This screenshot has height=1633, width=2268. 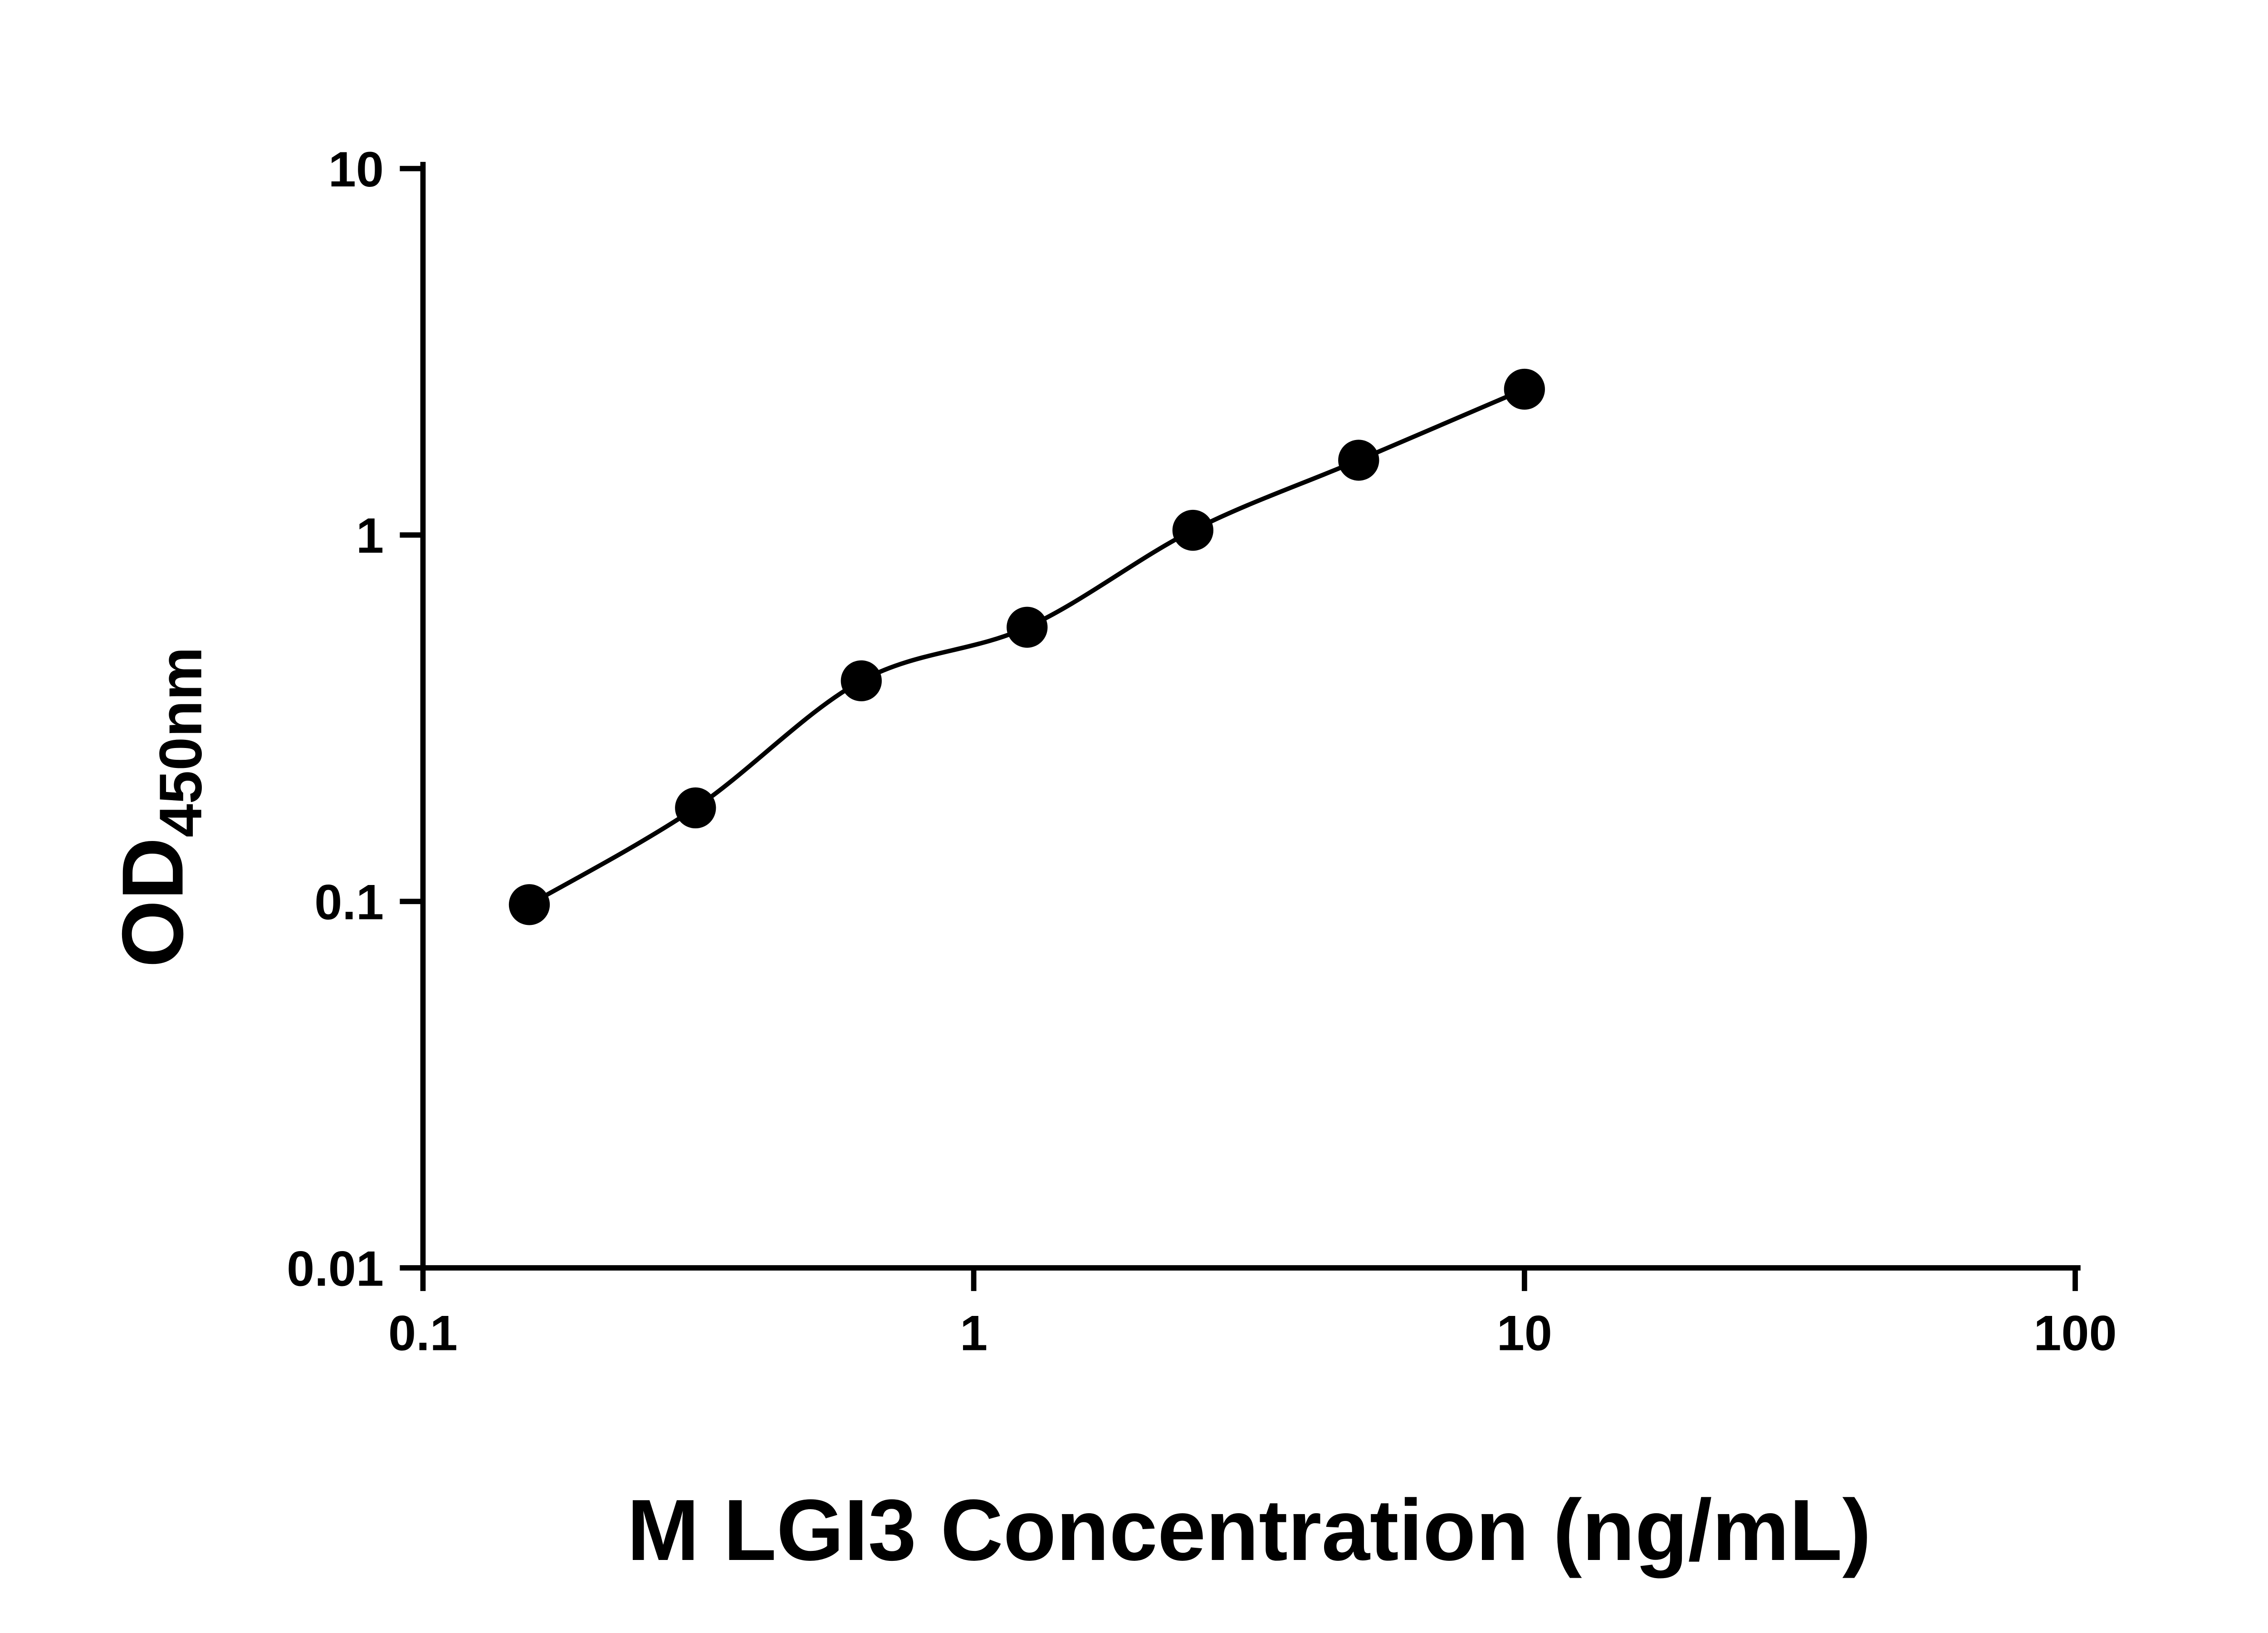 I want to click on y-axis-title: OD450nm, so click(x=159, y=807).